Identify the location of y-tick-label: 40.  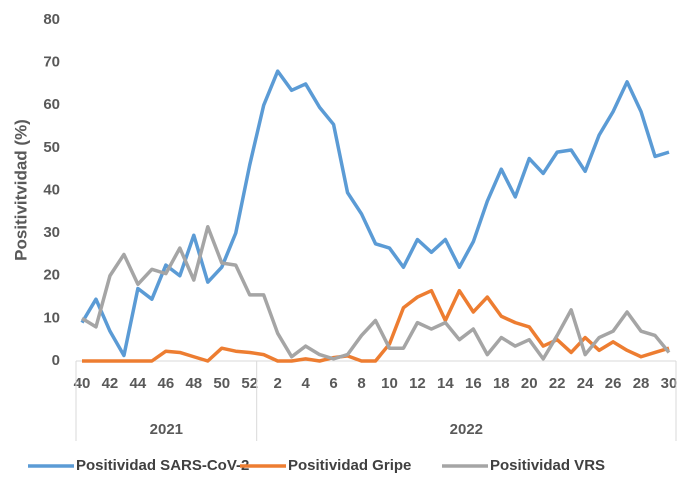
(51, 189).